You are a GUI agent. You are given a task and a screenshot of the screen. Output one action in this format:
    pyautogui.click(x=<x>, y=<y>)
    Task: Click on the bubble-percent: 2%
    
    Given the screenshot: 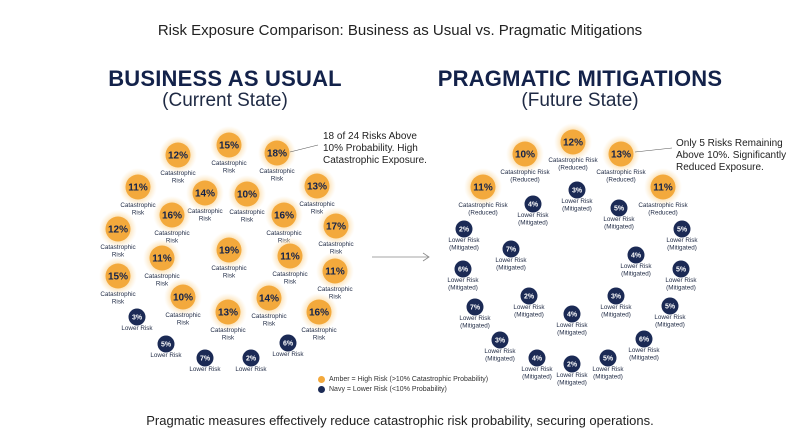 What is the action you would take?
    pyautogui.click(x=464, y=230)
    